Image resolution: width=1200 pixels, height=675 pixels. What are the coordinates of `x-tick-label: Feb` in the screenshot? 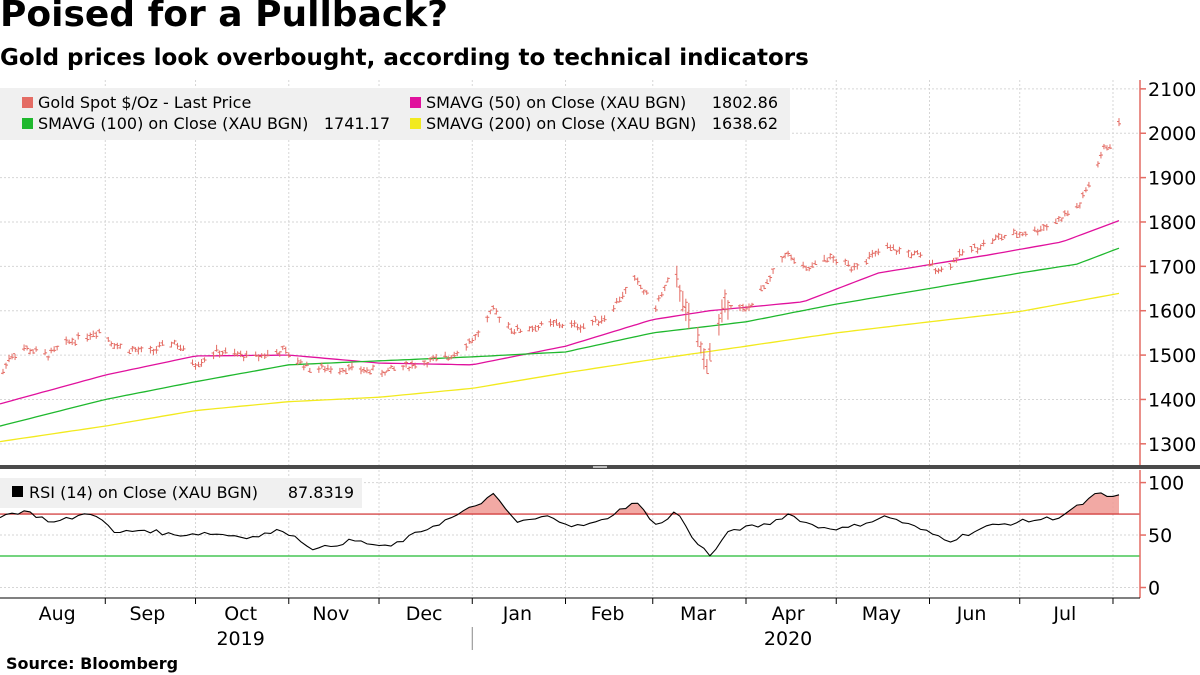 It's located at (608, 614).